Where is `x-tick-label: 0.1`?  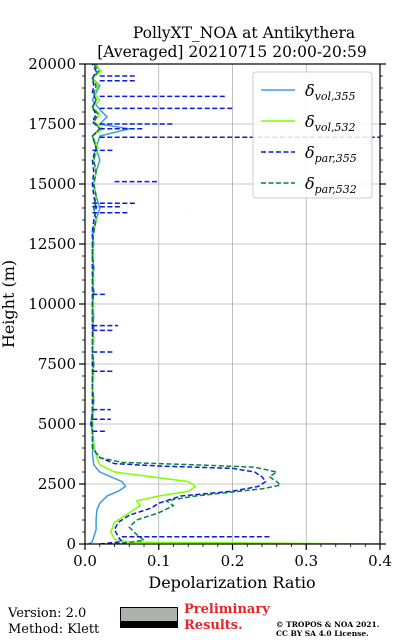
x-tick-label: 0.1 is located at coordinates (159, 561).